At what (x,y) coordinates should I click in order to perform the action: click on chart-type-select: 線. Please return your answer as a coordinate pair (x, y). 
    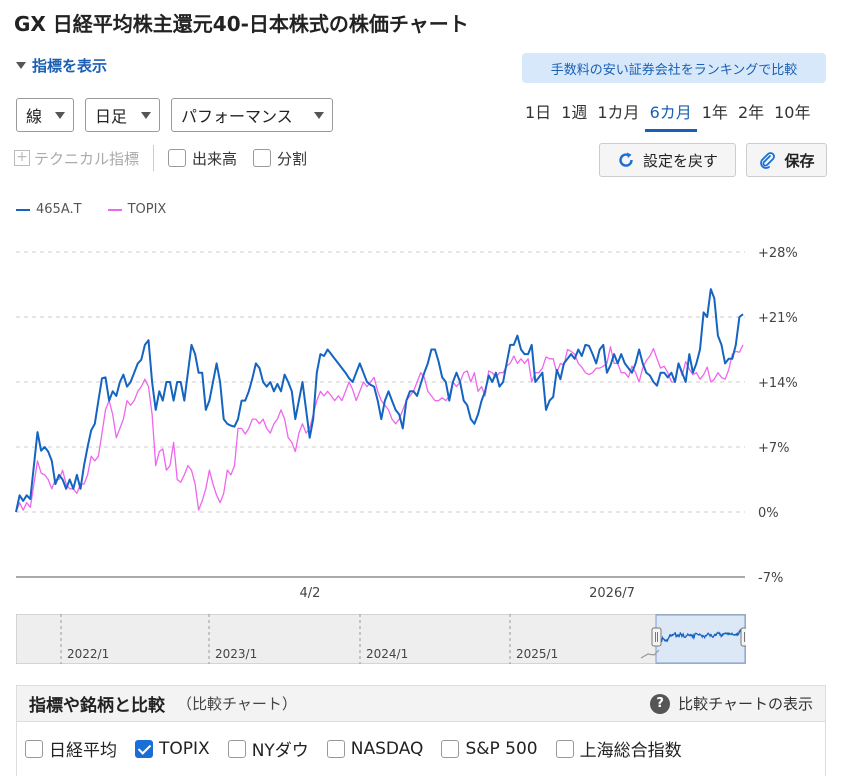
    Looking at the image, I should click on (45, 115).